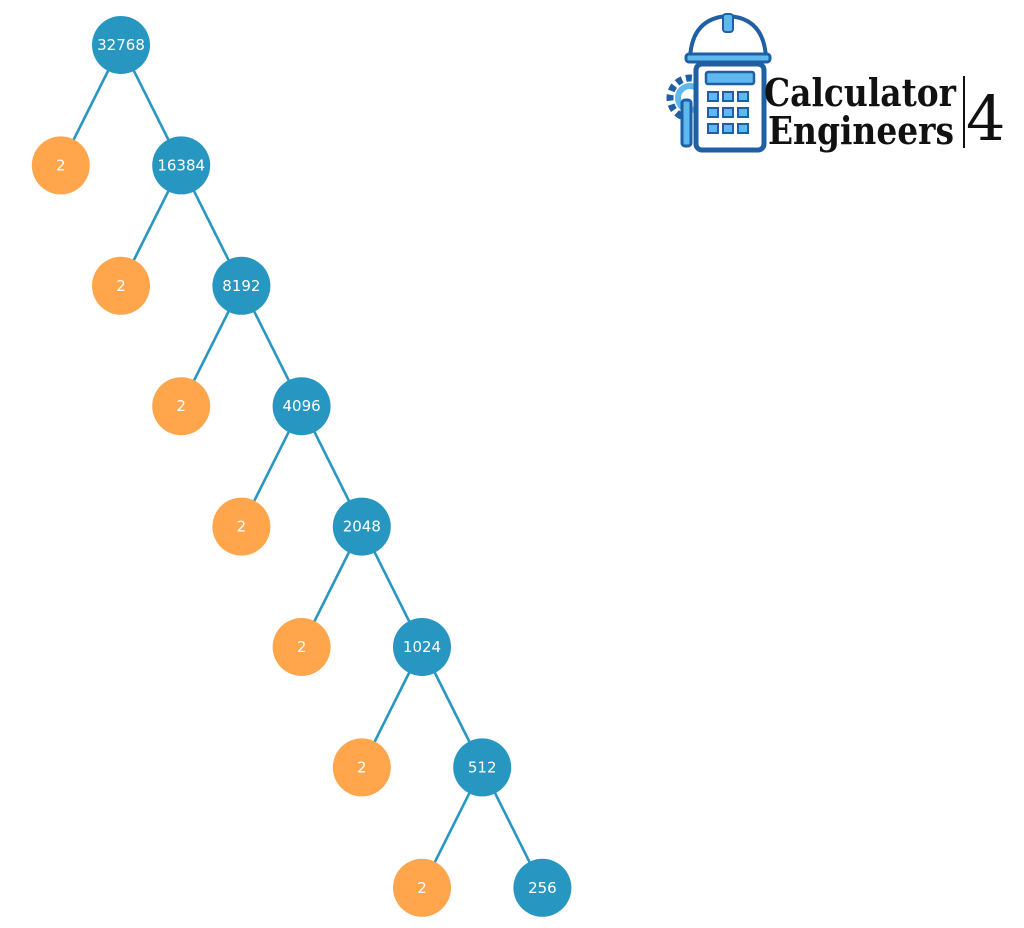 The image size is (1024, 928). I want to click on prime-node-5-label: 2, so click(302, 647).